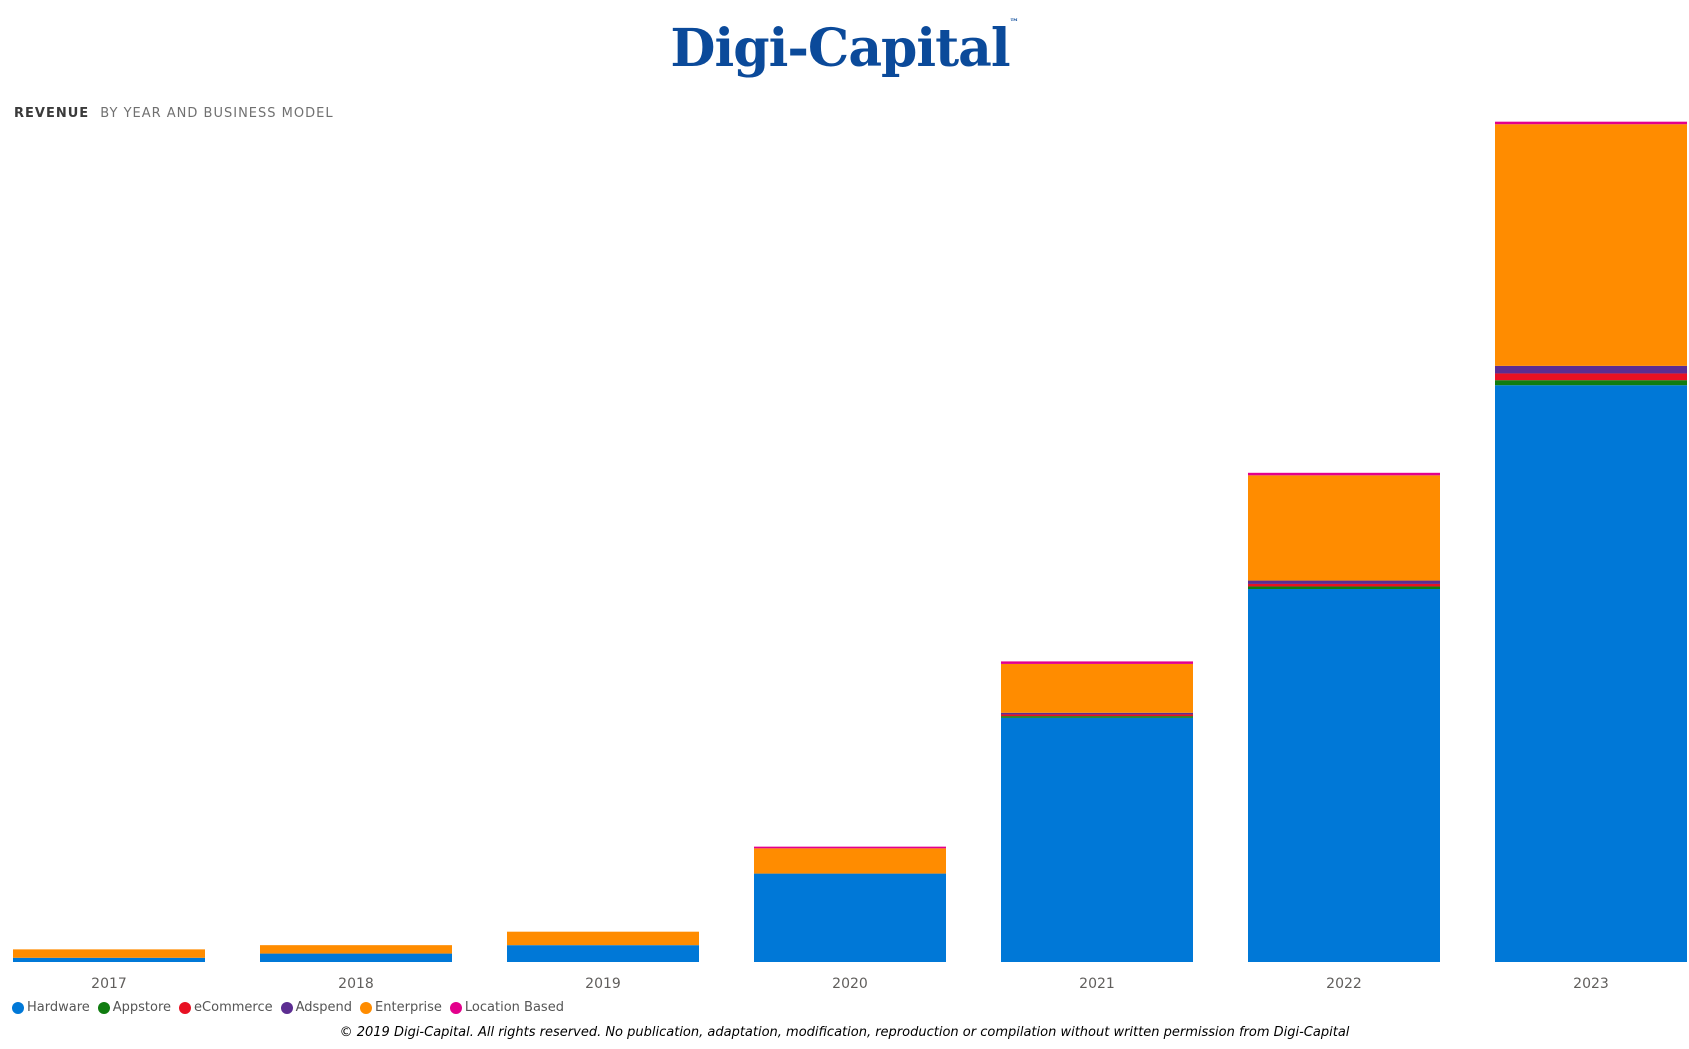  Describe the element at coordinates (603, 984) in the screenshot. I see `x-tick-label-2019: 2019` at that location.